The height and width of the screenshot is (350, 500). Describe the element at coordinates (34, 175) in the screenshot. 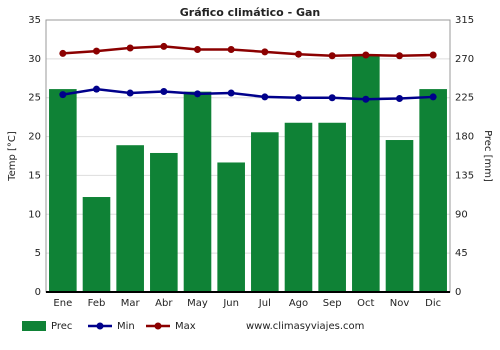

I see `y-tick-label: 15` at that location.